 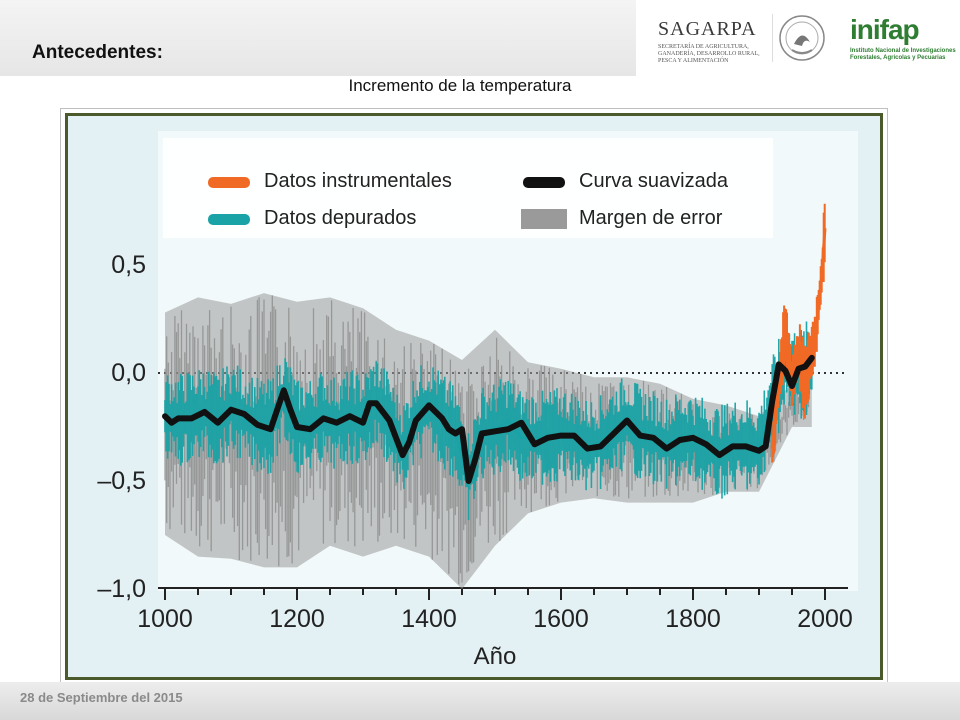 I want to click on chart-heading: Incremento de la temperatura, so click(x=460, y=85).